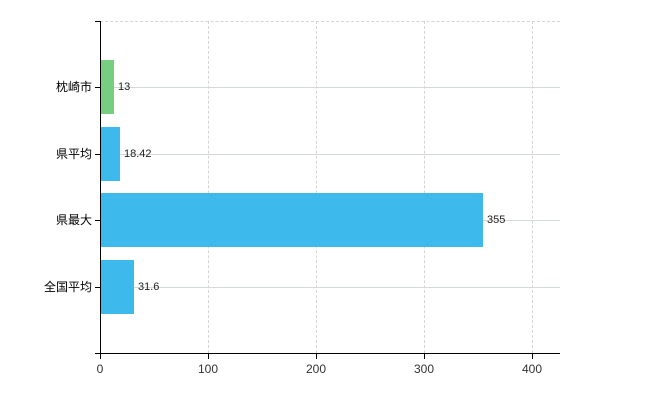 The width and height of the screenshot is (650, 400). I want to click on x-tick-label: 200, so click(316, 369).